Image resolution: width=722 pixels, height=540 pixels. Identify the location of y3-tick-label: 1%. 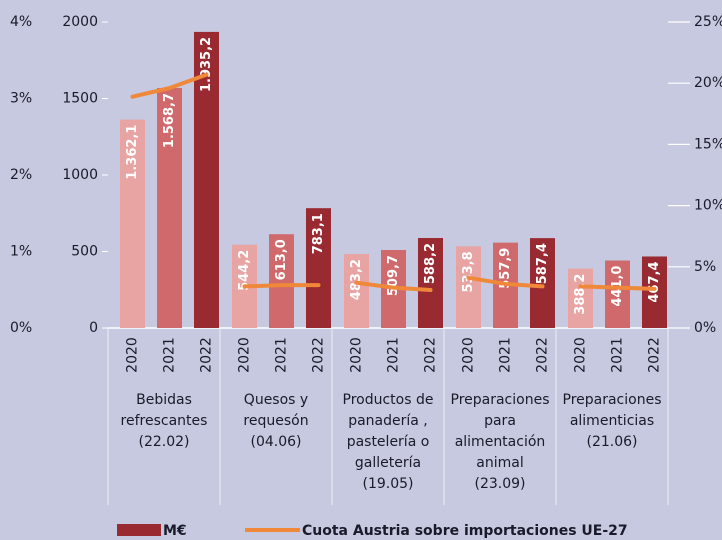
(21, 252).